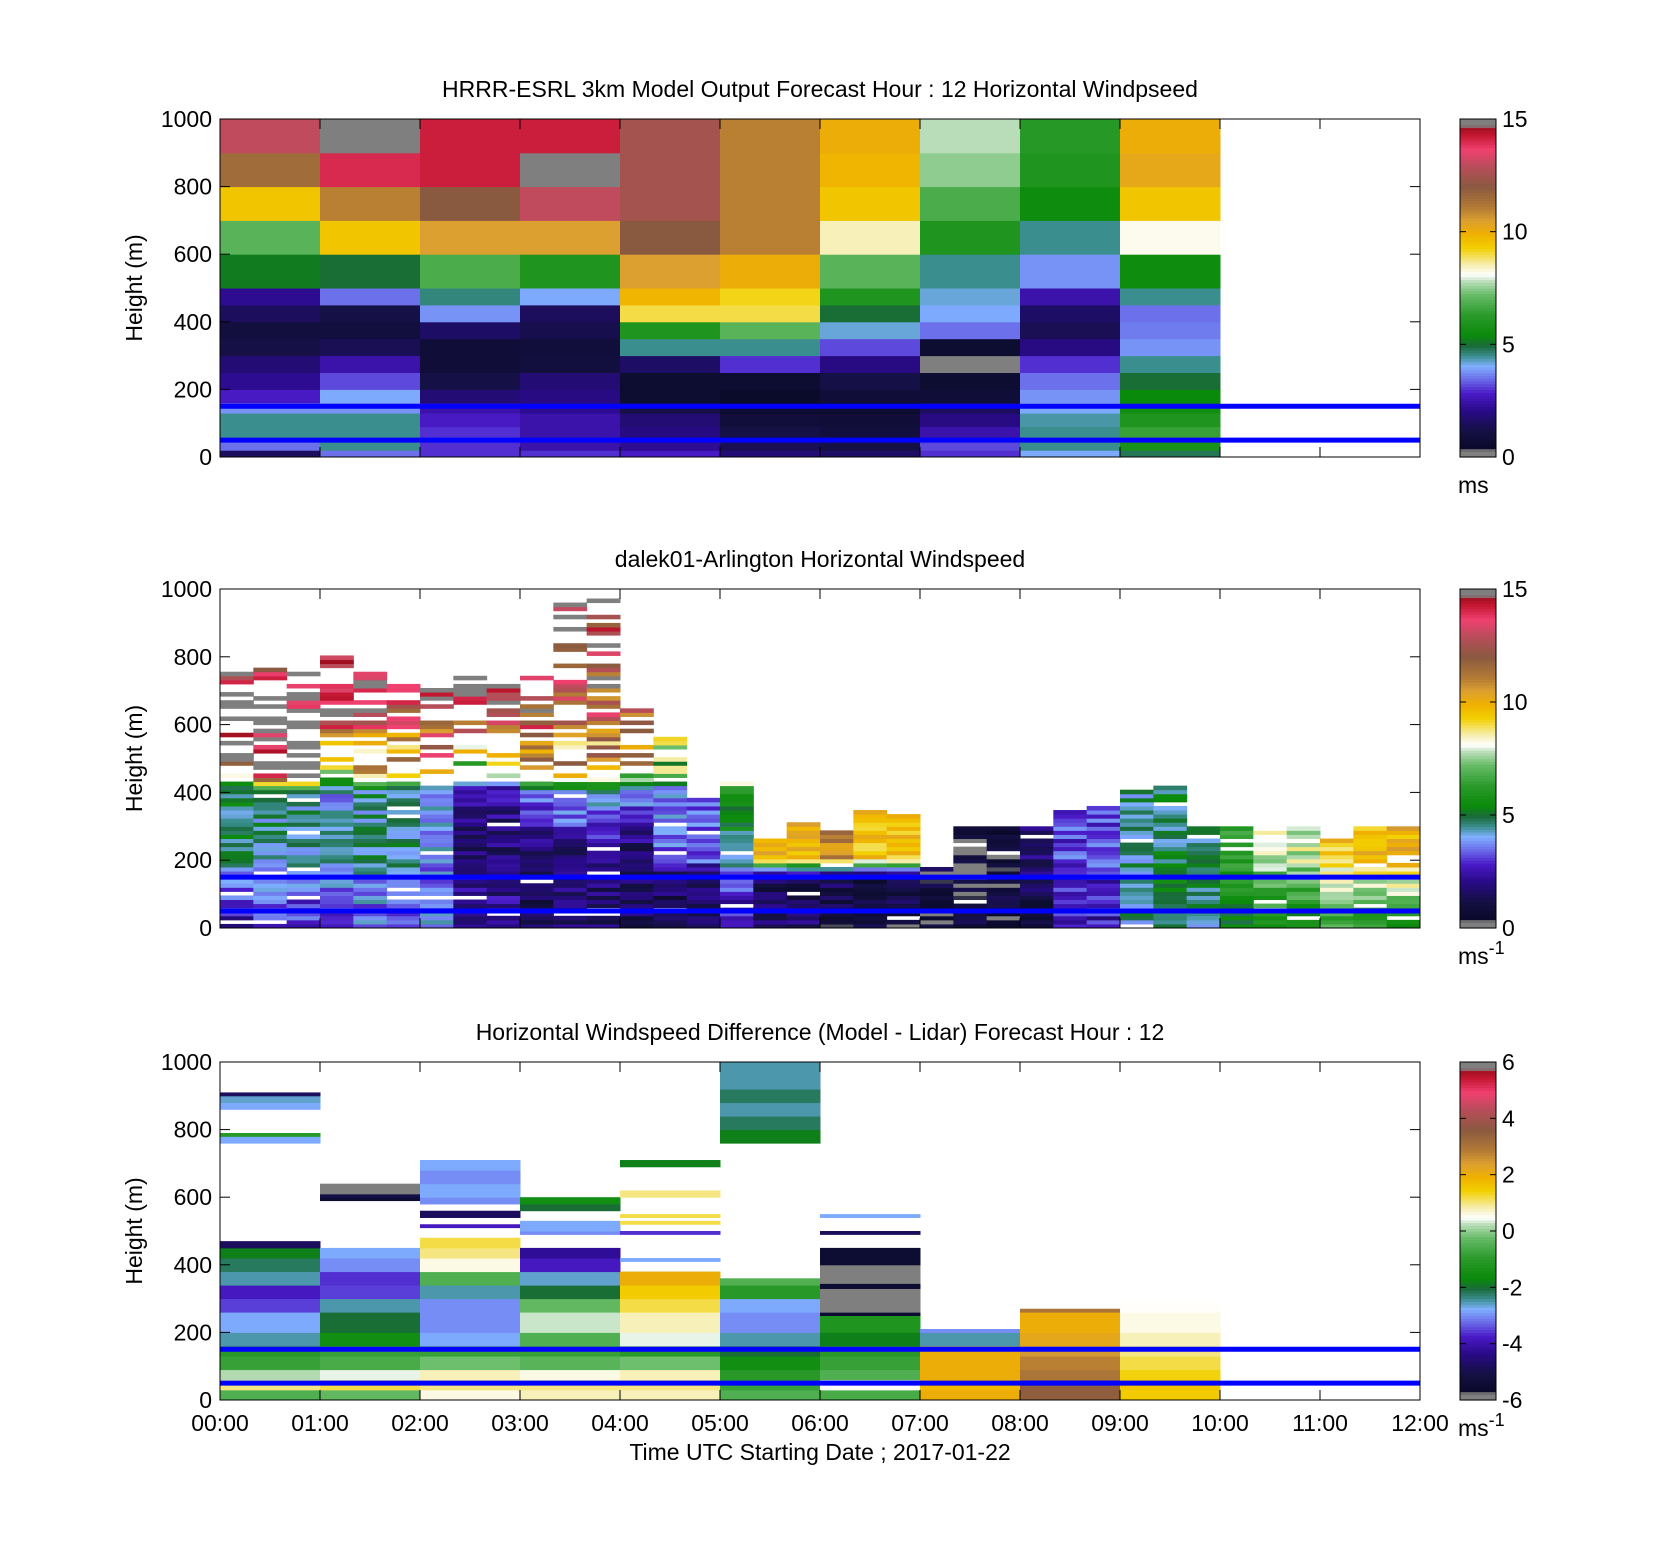  What do you see at coordinates (1515, 589) in the screenshot?
I see `colorbar-tick-label: 15` at bounding box center [1515, 589].